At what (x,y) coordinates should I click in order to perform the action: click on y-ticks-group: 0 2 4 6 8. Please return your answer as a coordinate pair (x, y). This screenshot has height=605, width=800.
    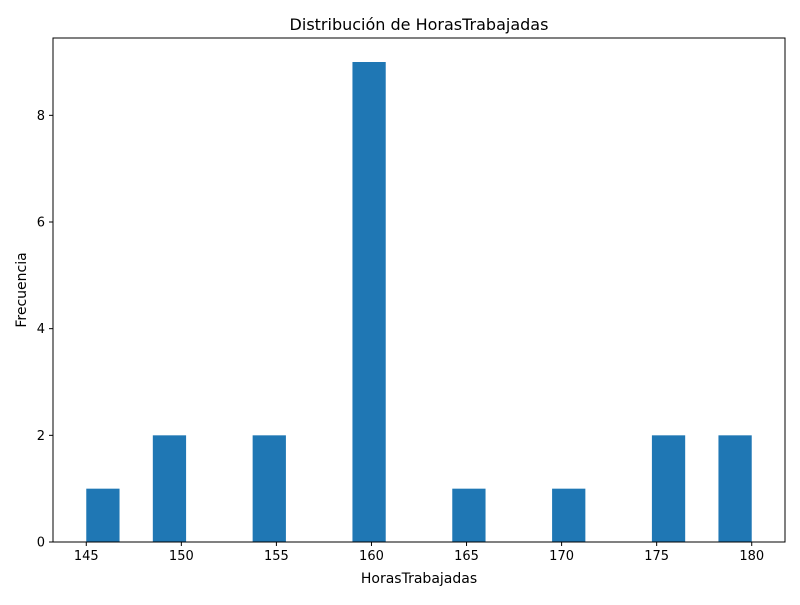
    Looking at the image, I should click on (45, 330).